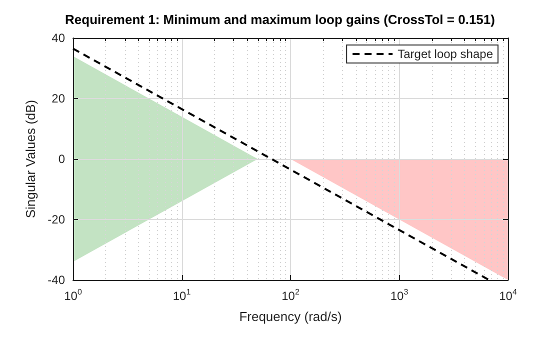 This screenshot has width=560, height=337. What do you see at coordinates (62, 159) in the screenshot?
I see `y-tick-label: 0` at bounding box center [62, 159].